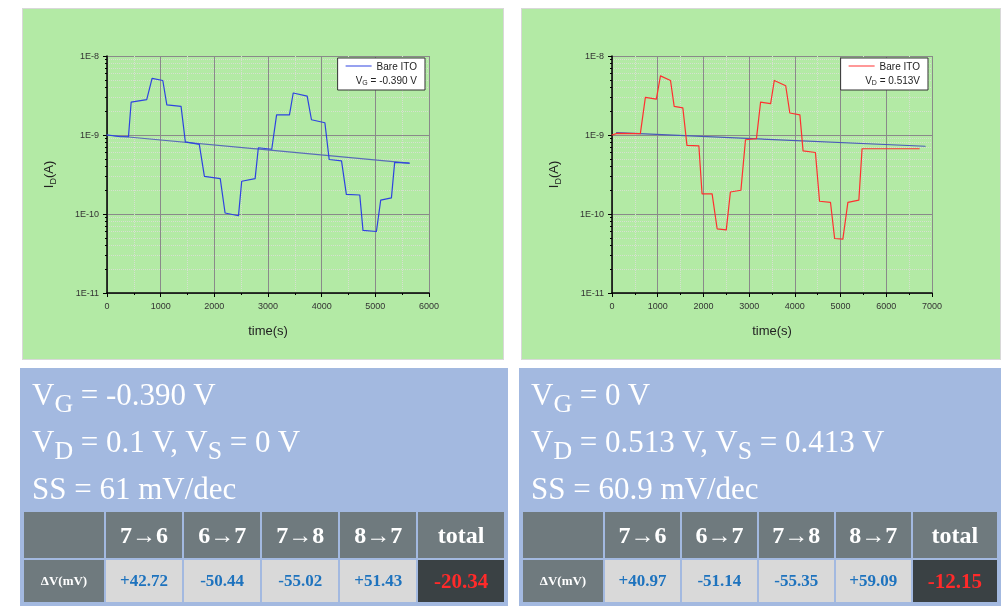  I want to click on text: +40.97, so click(642, 580).